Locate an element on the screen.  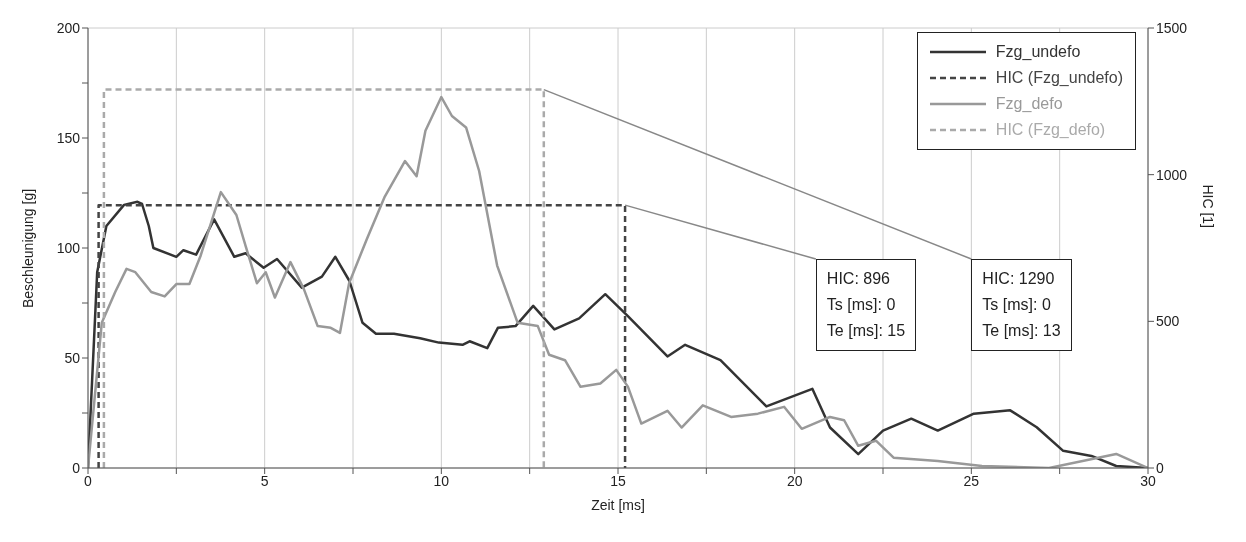
y2-tick-label: 1500 is located at coordinates (1172, 27).